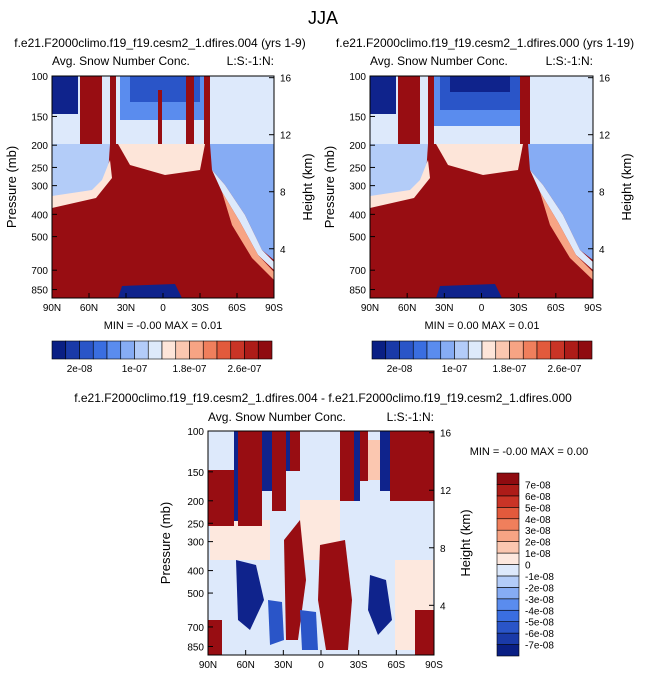 This screenshot has width=647, height=681. I want to click on colorbar-label: 1.8e-07, so click(190, 369).